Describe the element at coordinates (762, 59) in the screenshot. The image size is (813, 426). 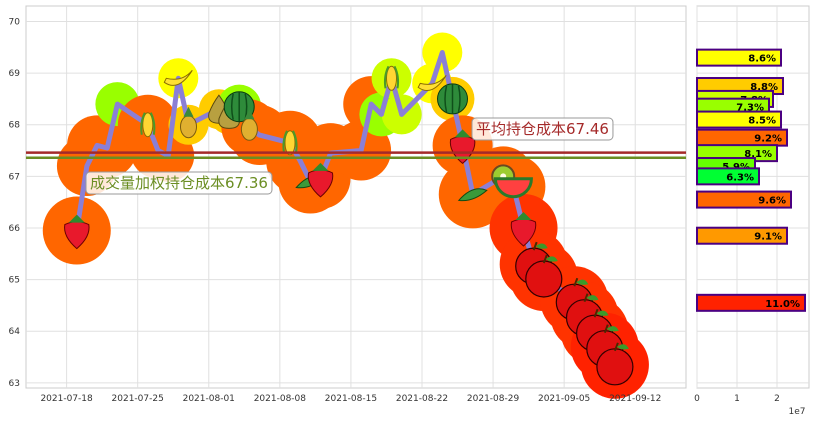
I see `bar-pct-label: 8.6%` at that location.